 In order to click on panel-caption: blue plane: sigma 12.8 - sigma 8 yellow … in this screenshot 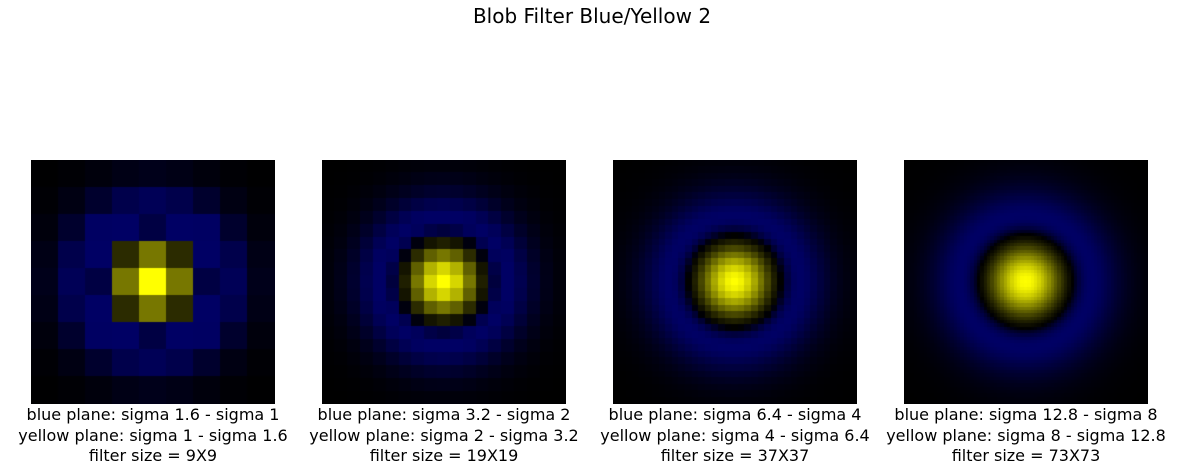, I will do `click(1026, 436)`.